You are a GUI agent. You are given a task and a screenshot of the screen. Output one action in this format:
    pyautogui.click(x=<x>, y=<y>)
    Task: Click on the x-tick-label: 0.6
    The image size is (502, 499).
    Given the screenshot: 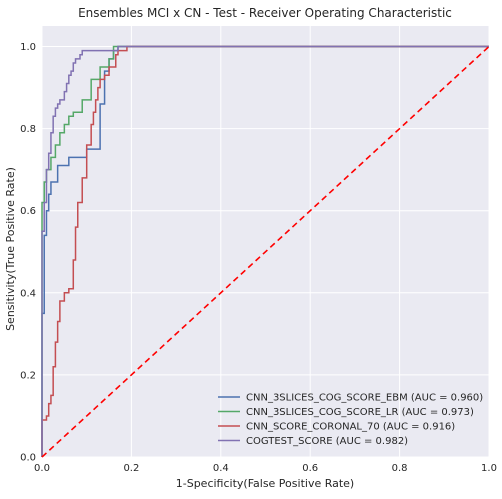 What is the action you would take?
    pyautogui.click(x=310, y=468)
    